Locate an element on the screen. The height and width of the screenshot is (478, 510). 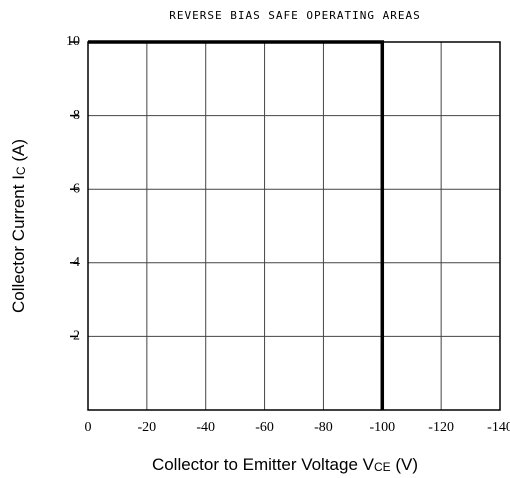
x-tick-label: -20 is located at coordinates (147, 427).